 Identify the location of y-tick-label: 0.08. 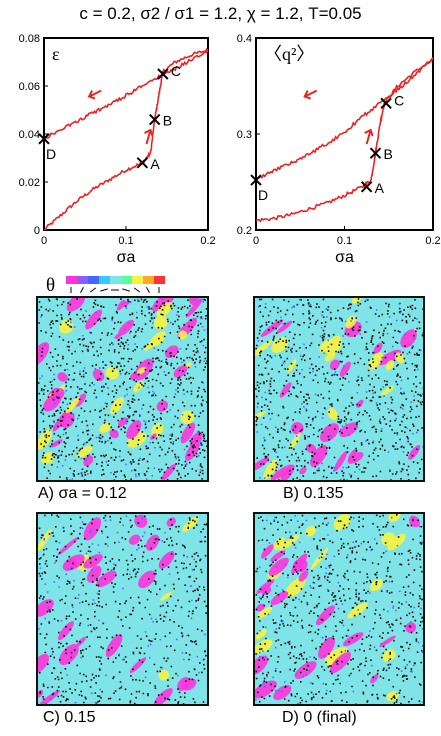
(29, 39).